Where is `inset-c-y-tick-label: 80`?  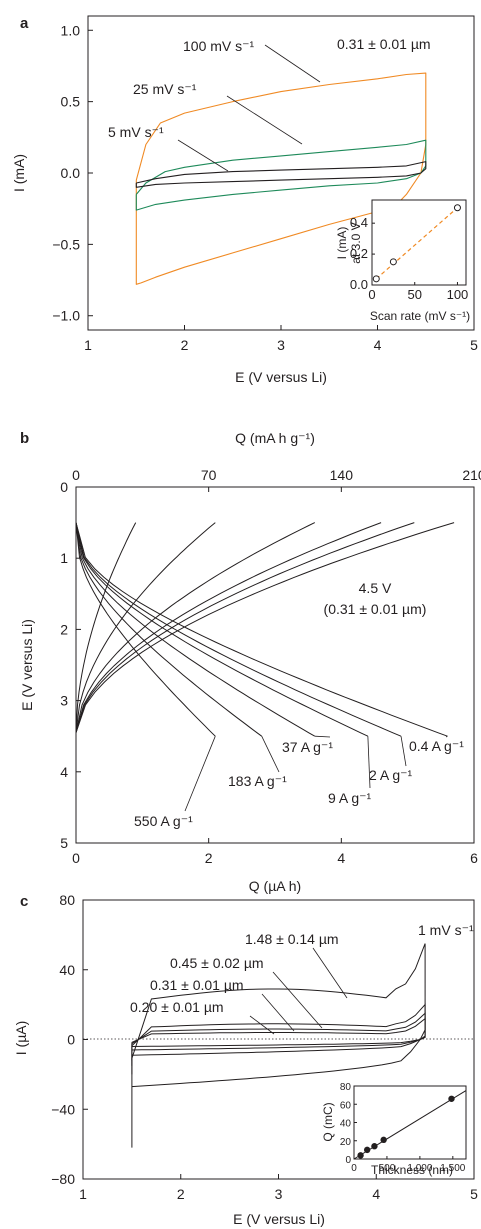 inset-c-y-tick-label: 80 is located at coordinates (346, 1087).